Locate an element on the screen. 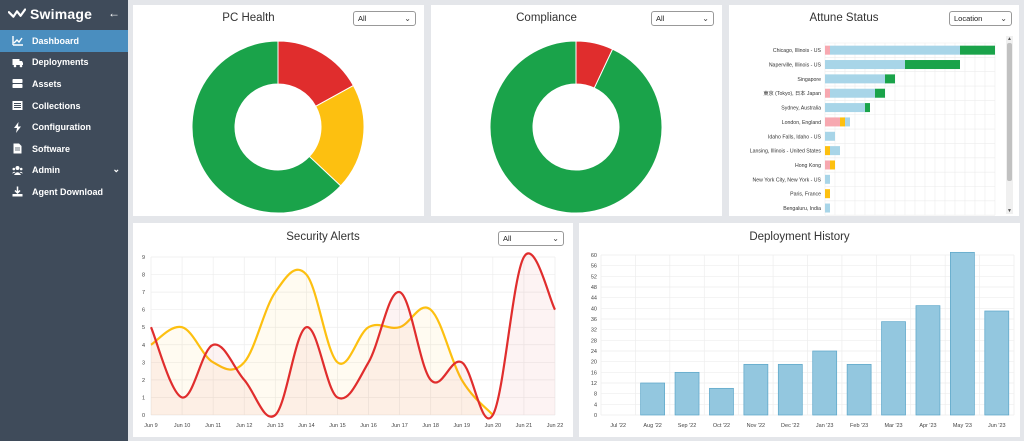  brand-name: Swimage is located at coordinates (61, 14).